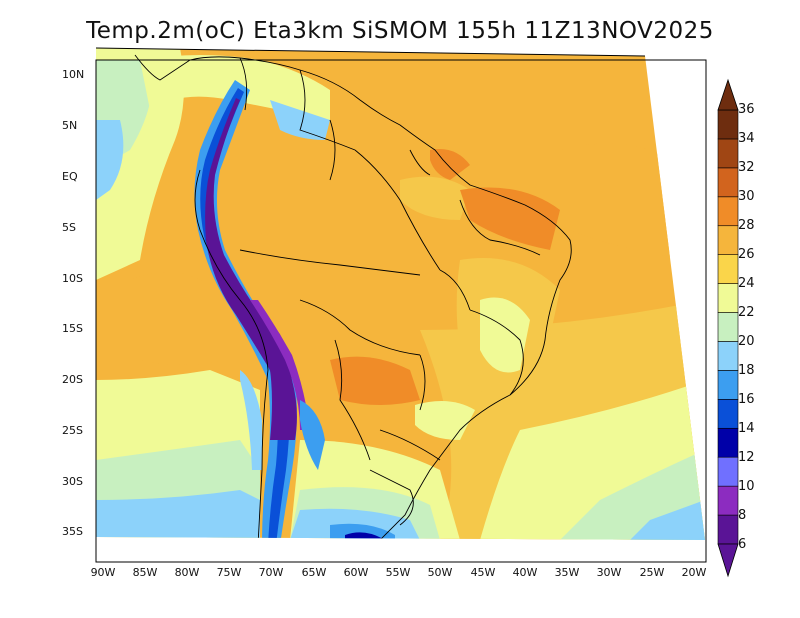 The width and height of the screenshot is (800, 618). I want to click on colorbar-label: 12, so click(746, 457).